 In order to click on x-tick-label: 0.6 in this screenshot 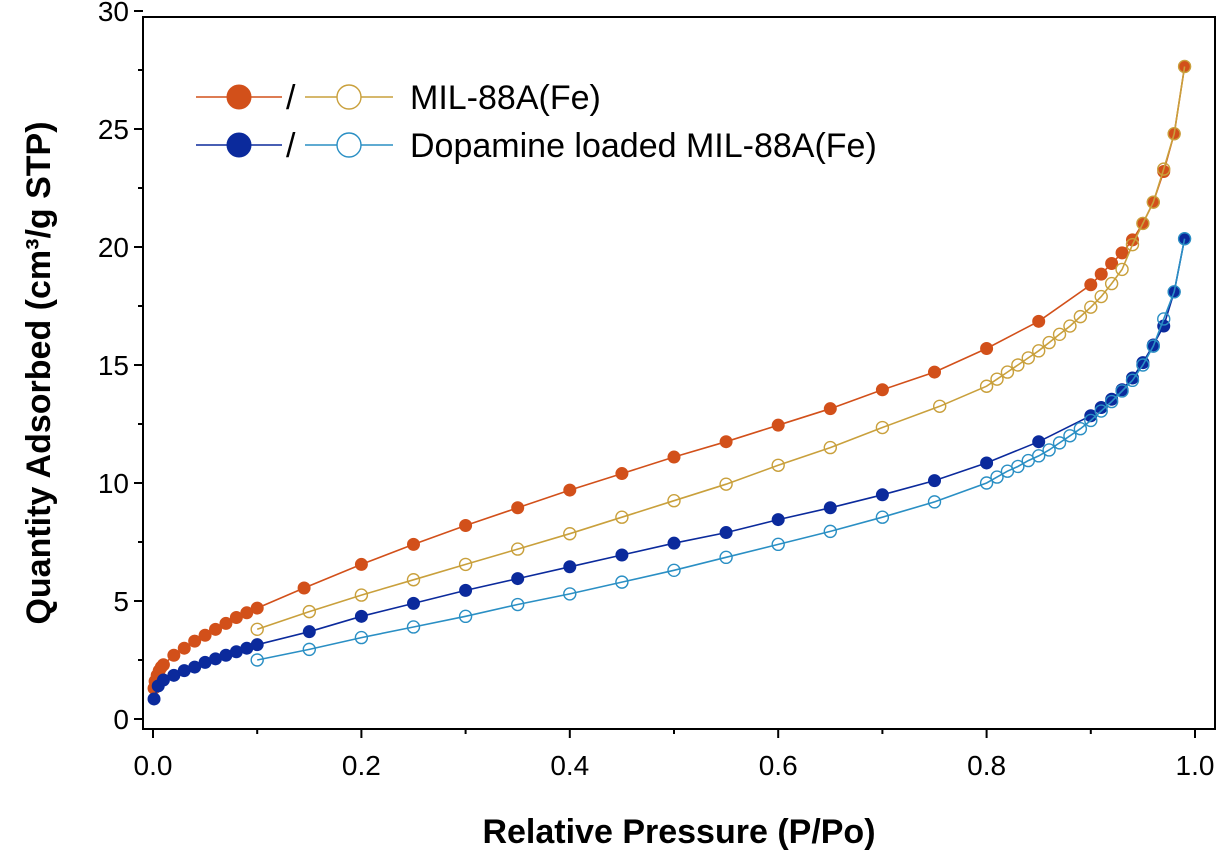, I will do `click(778, 765)`.